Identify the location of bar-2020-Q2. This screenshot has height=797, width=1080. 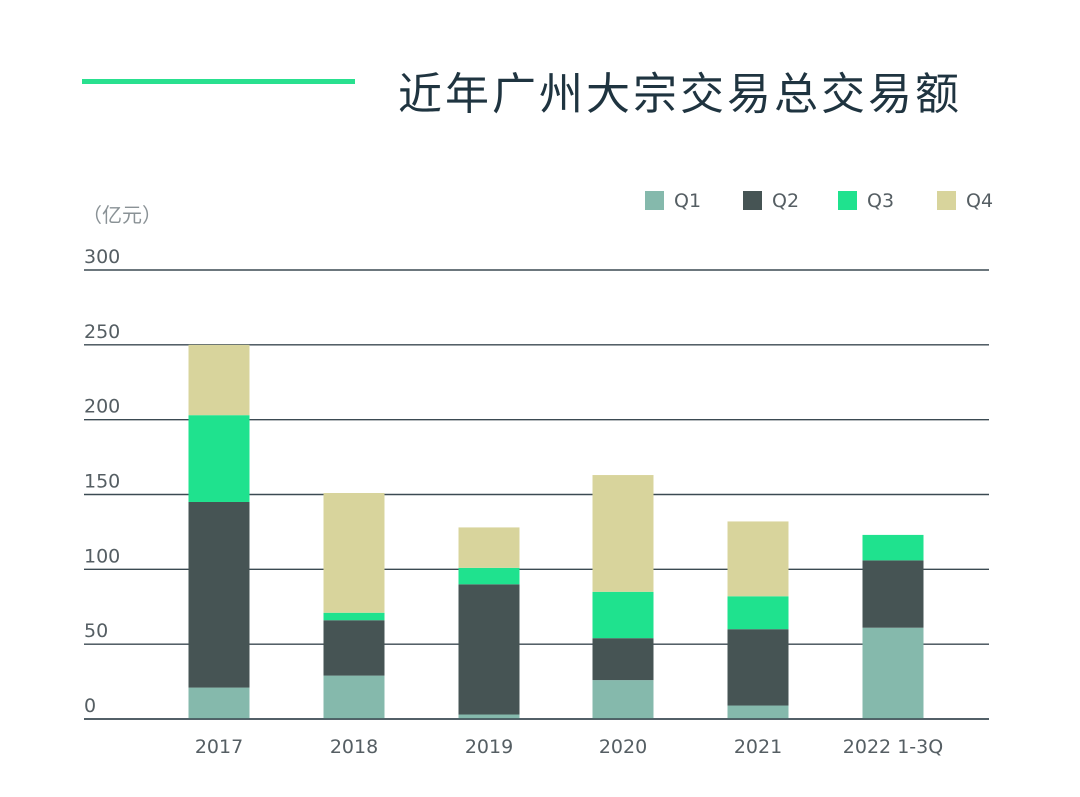
(623, 659).